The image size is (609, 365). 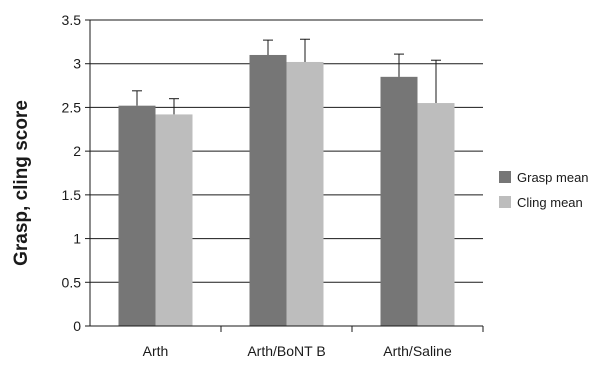 I want to click on y-tick-label: 1, so click(x=77, y=239).